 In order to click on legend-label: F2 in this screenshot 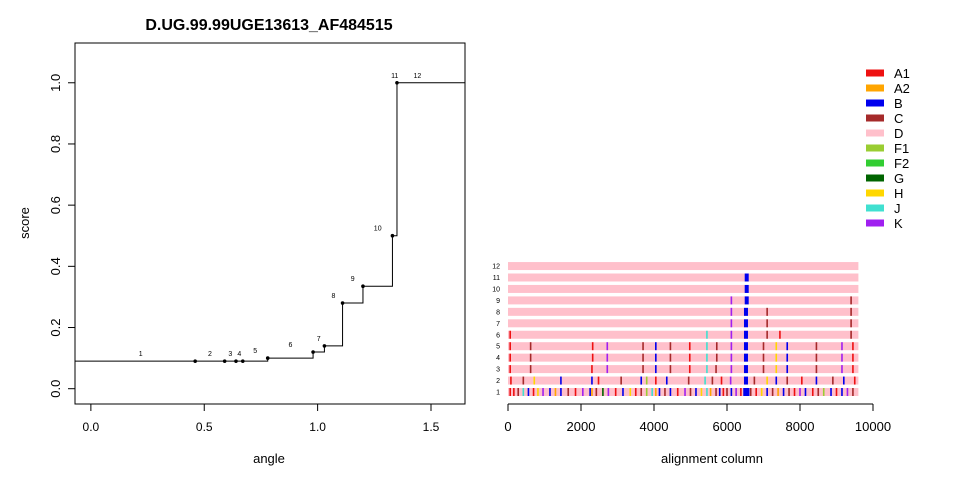, I will do `click(901, 163)`.